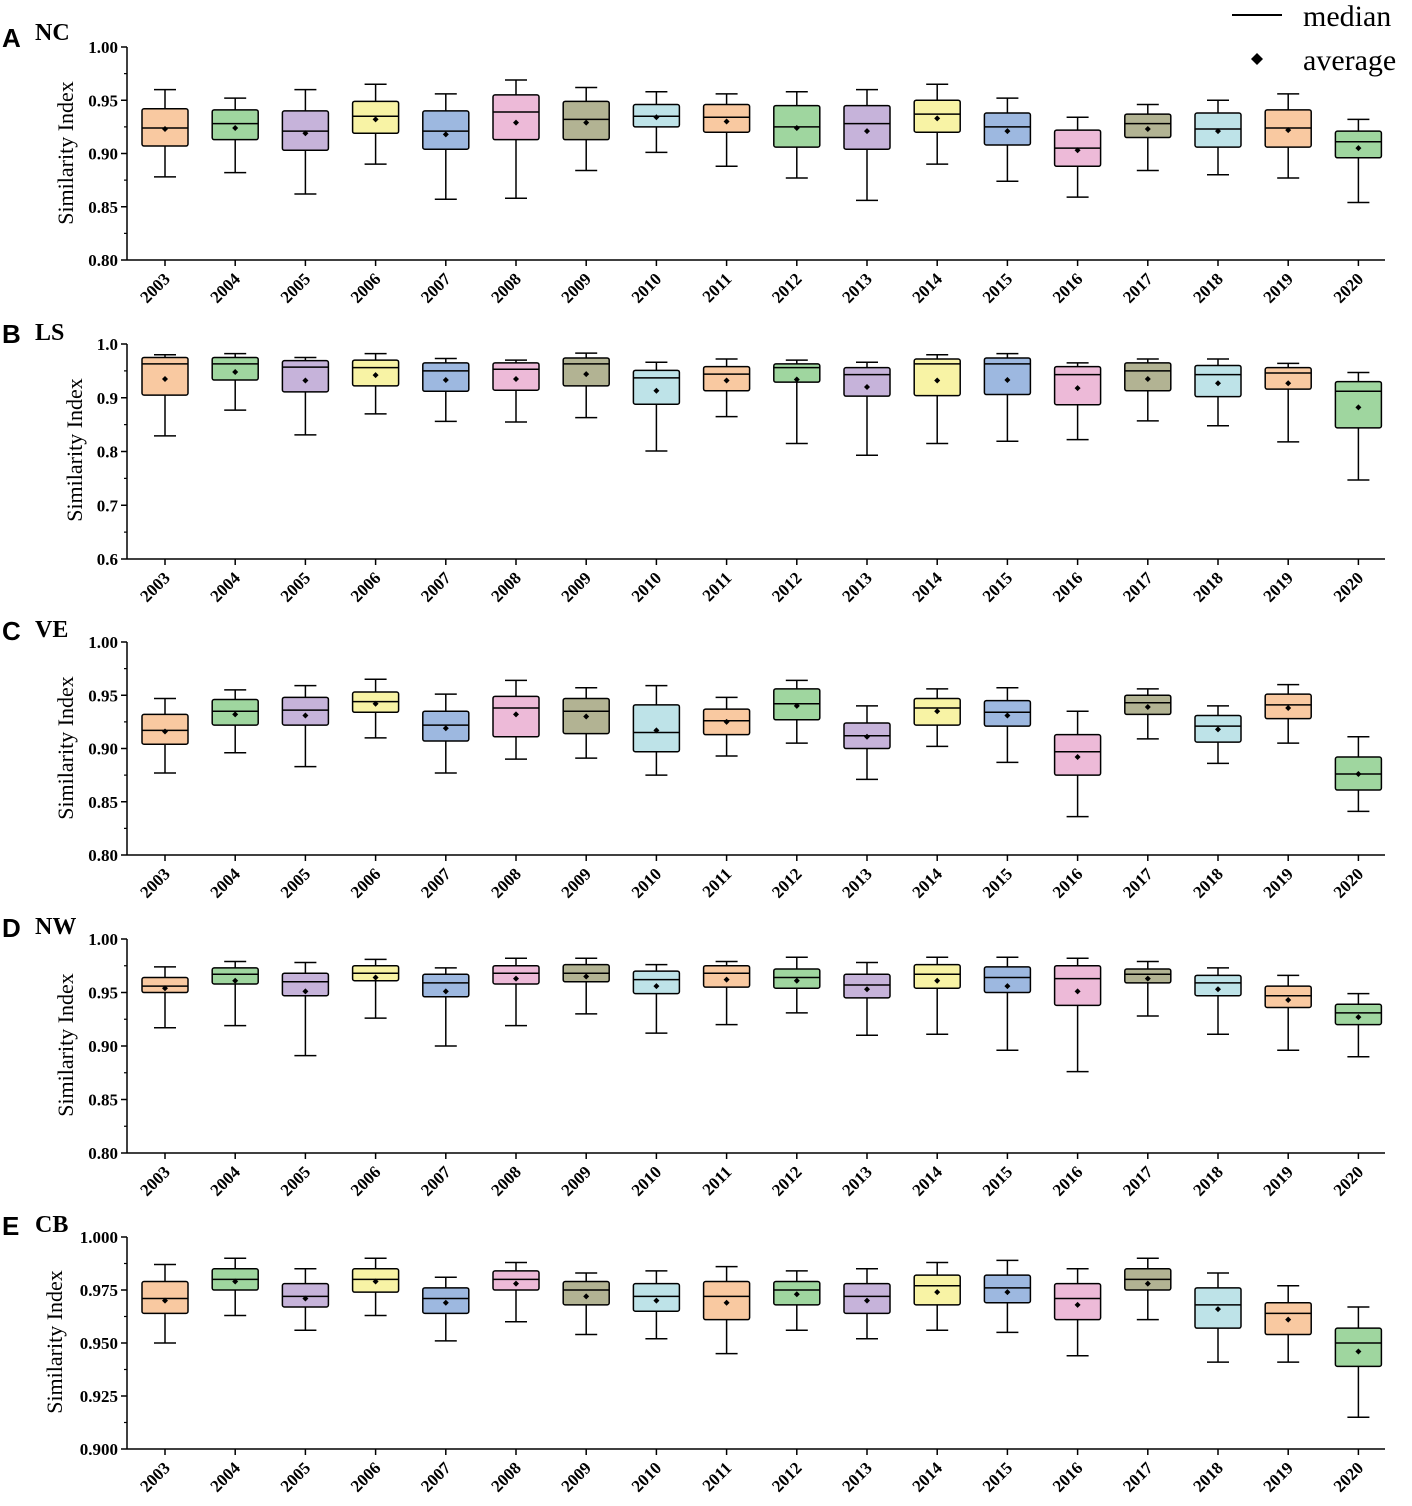  Describe the element at coordinates (49, 333) in the screenshot. I see `panel-title: LS` at that location.